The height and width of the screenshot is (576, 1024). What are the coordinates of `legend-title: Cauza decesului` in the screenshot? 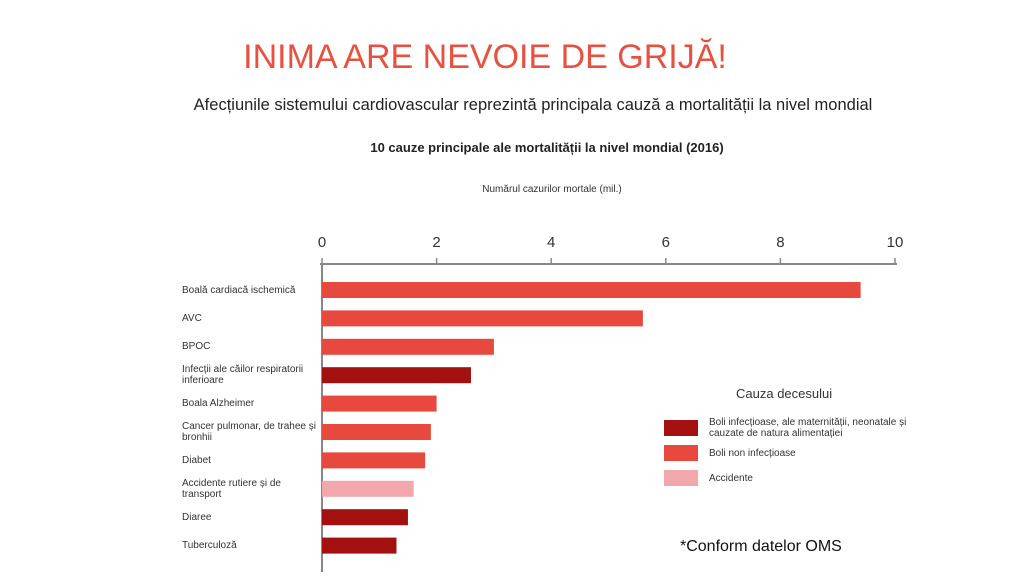 It's located at (784, 393).